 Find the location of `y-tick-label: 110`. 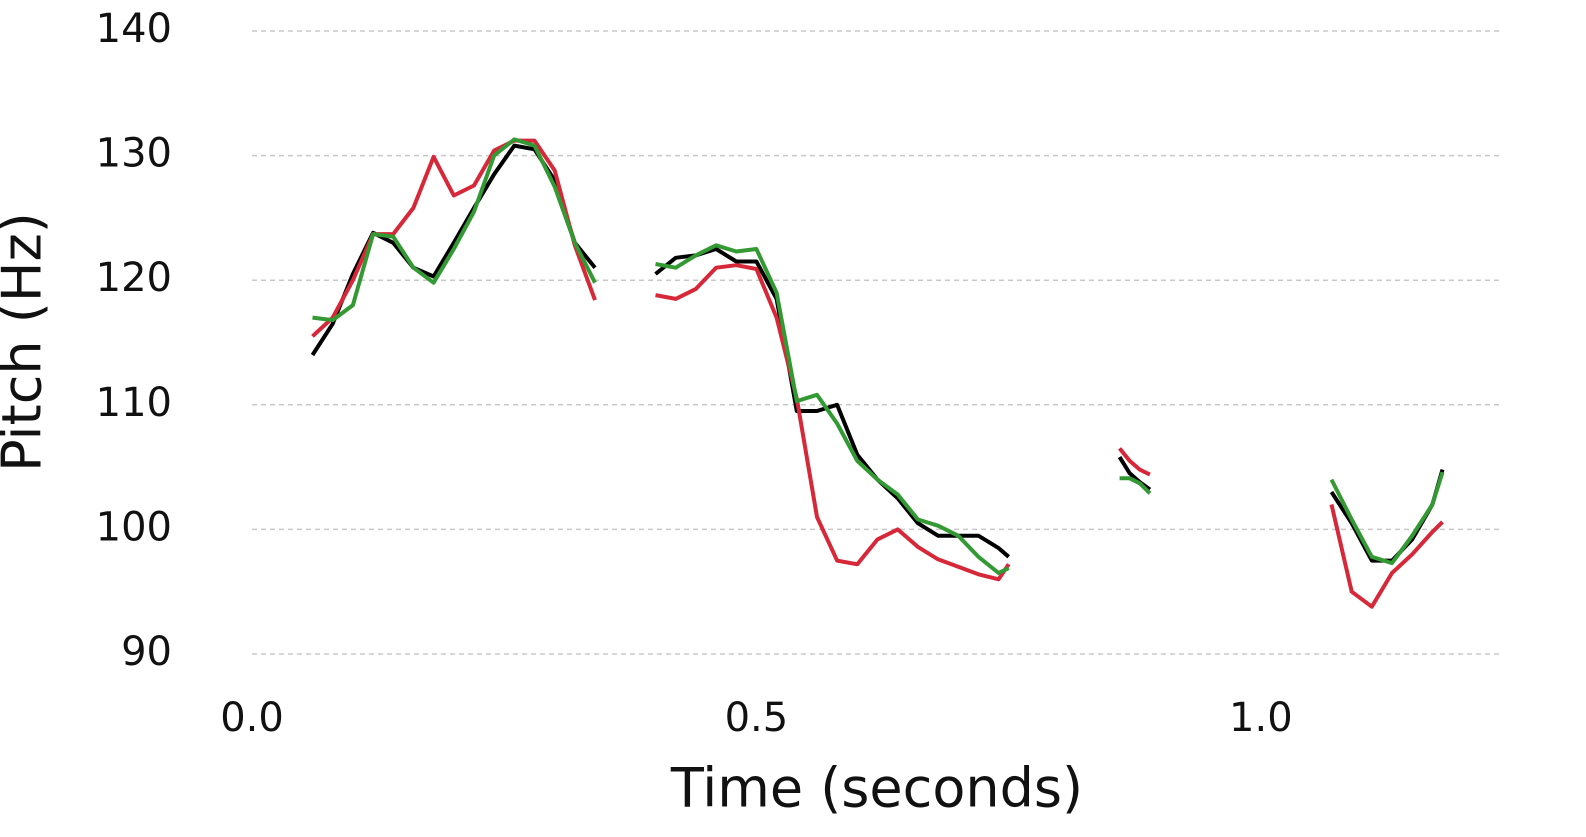

y-tick-label: 110 is located at coordinates (134, 403).